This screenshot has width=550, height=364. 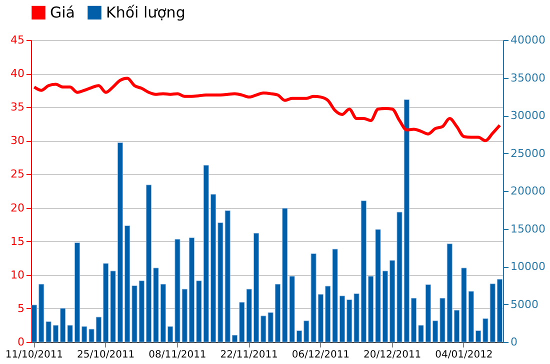 What do you see at coordinates (34, 355) in the screenshot?
I see `x-tick-label: 11/10/2011` at bounding box center [34, 355].